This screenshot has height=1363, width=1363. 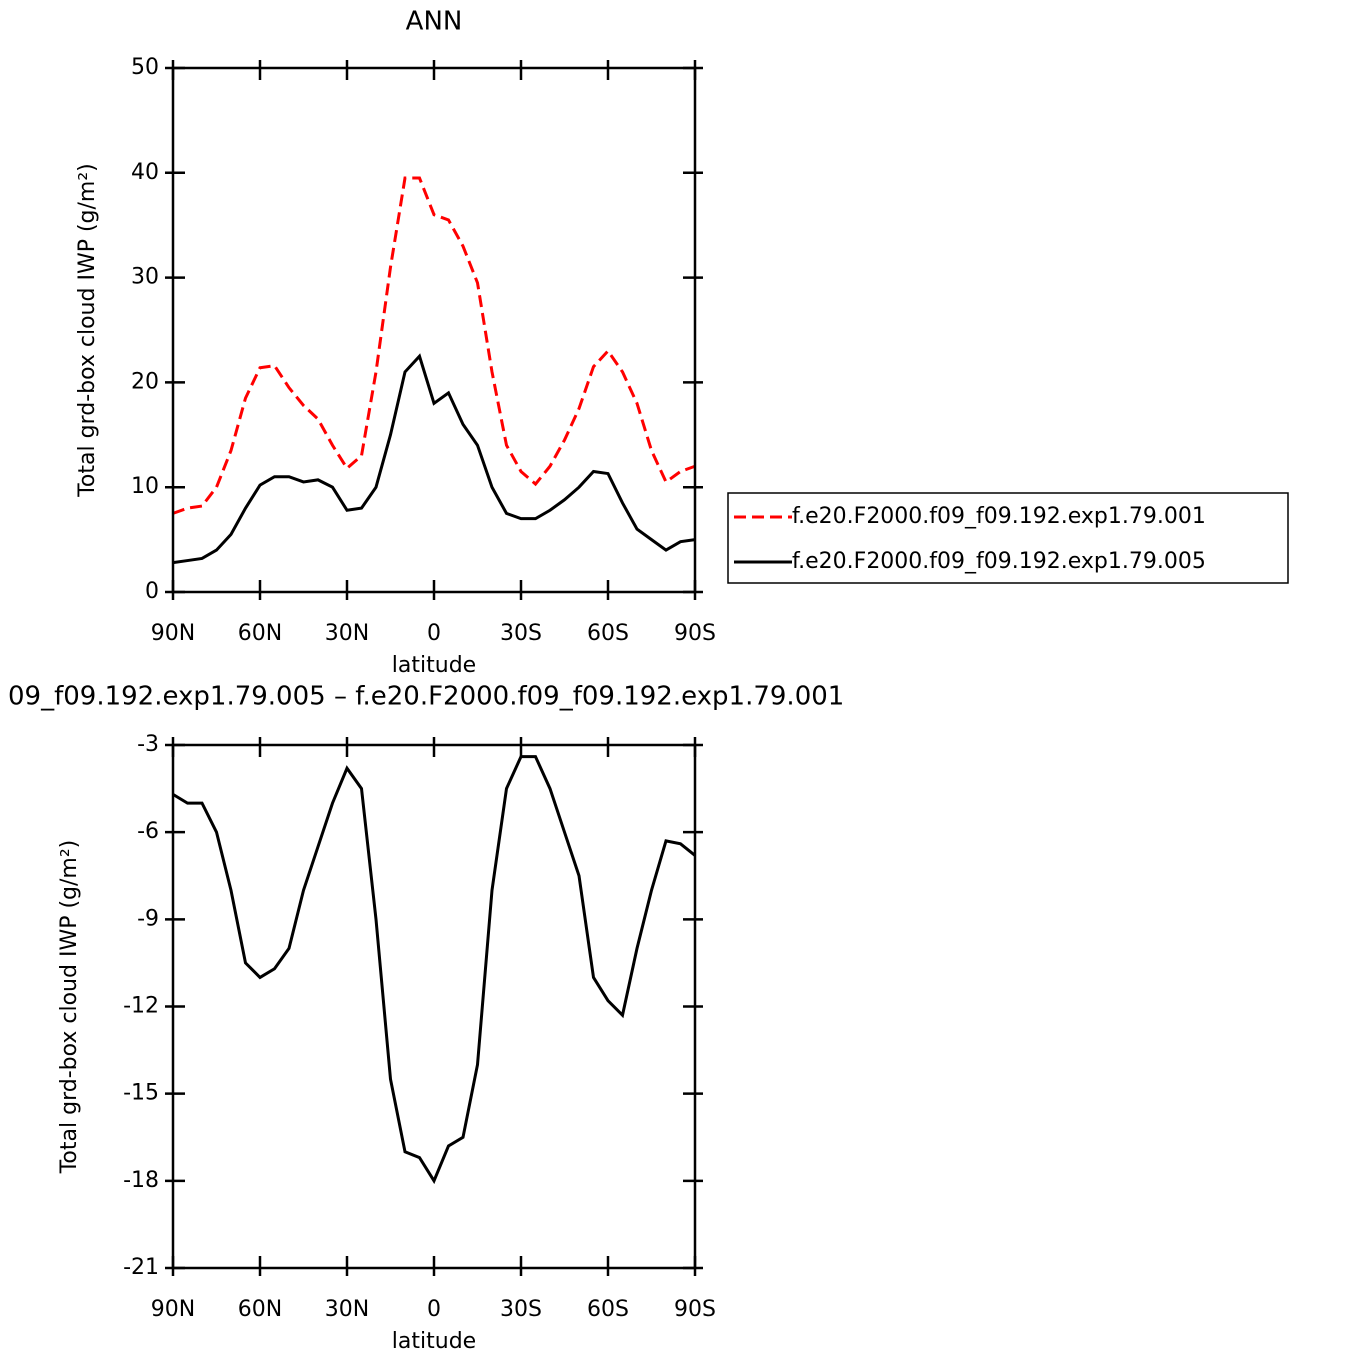 I want to click on y-tick-label: 40, so click(x=145, y=172).